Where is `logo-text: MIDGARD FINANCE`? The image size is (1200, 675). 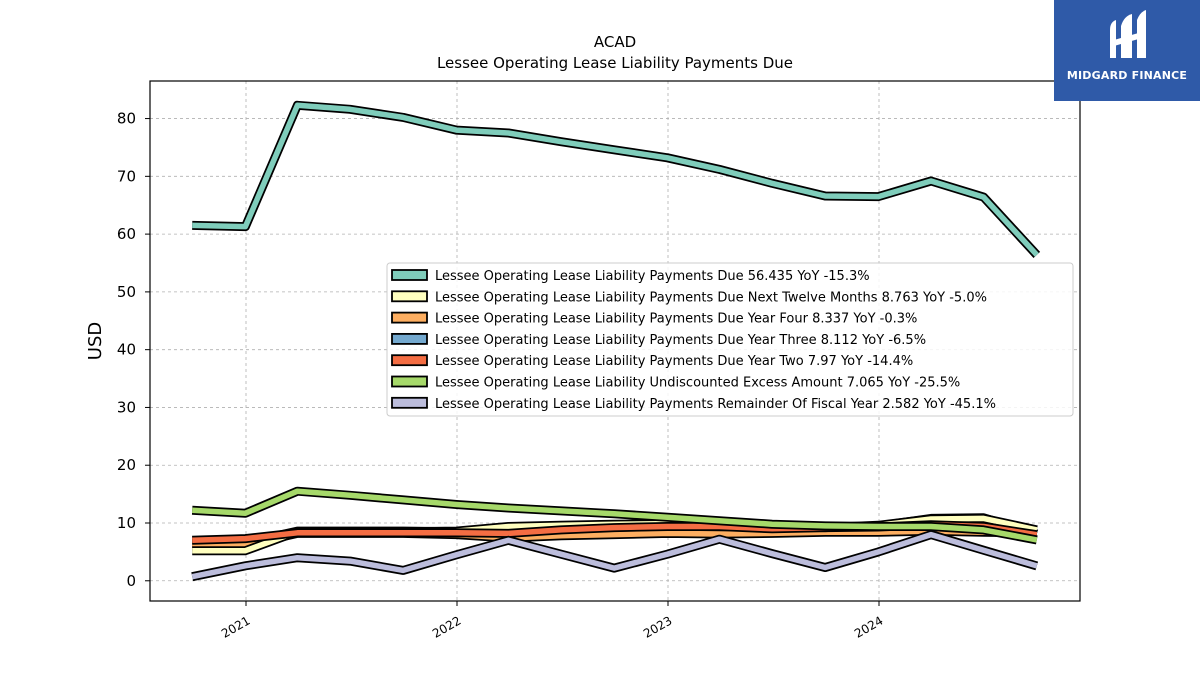
logo-text: MIDGARD FINANCE is located at coordinates (1127, 75).